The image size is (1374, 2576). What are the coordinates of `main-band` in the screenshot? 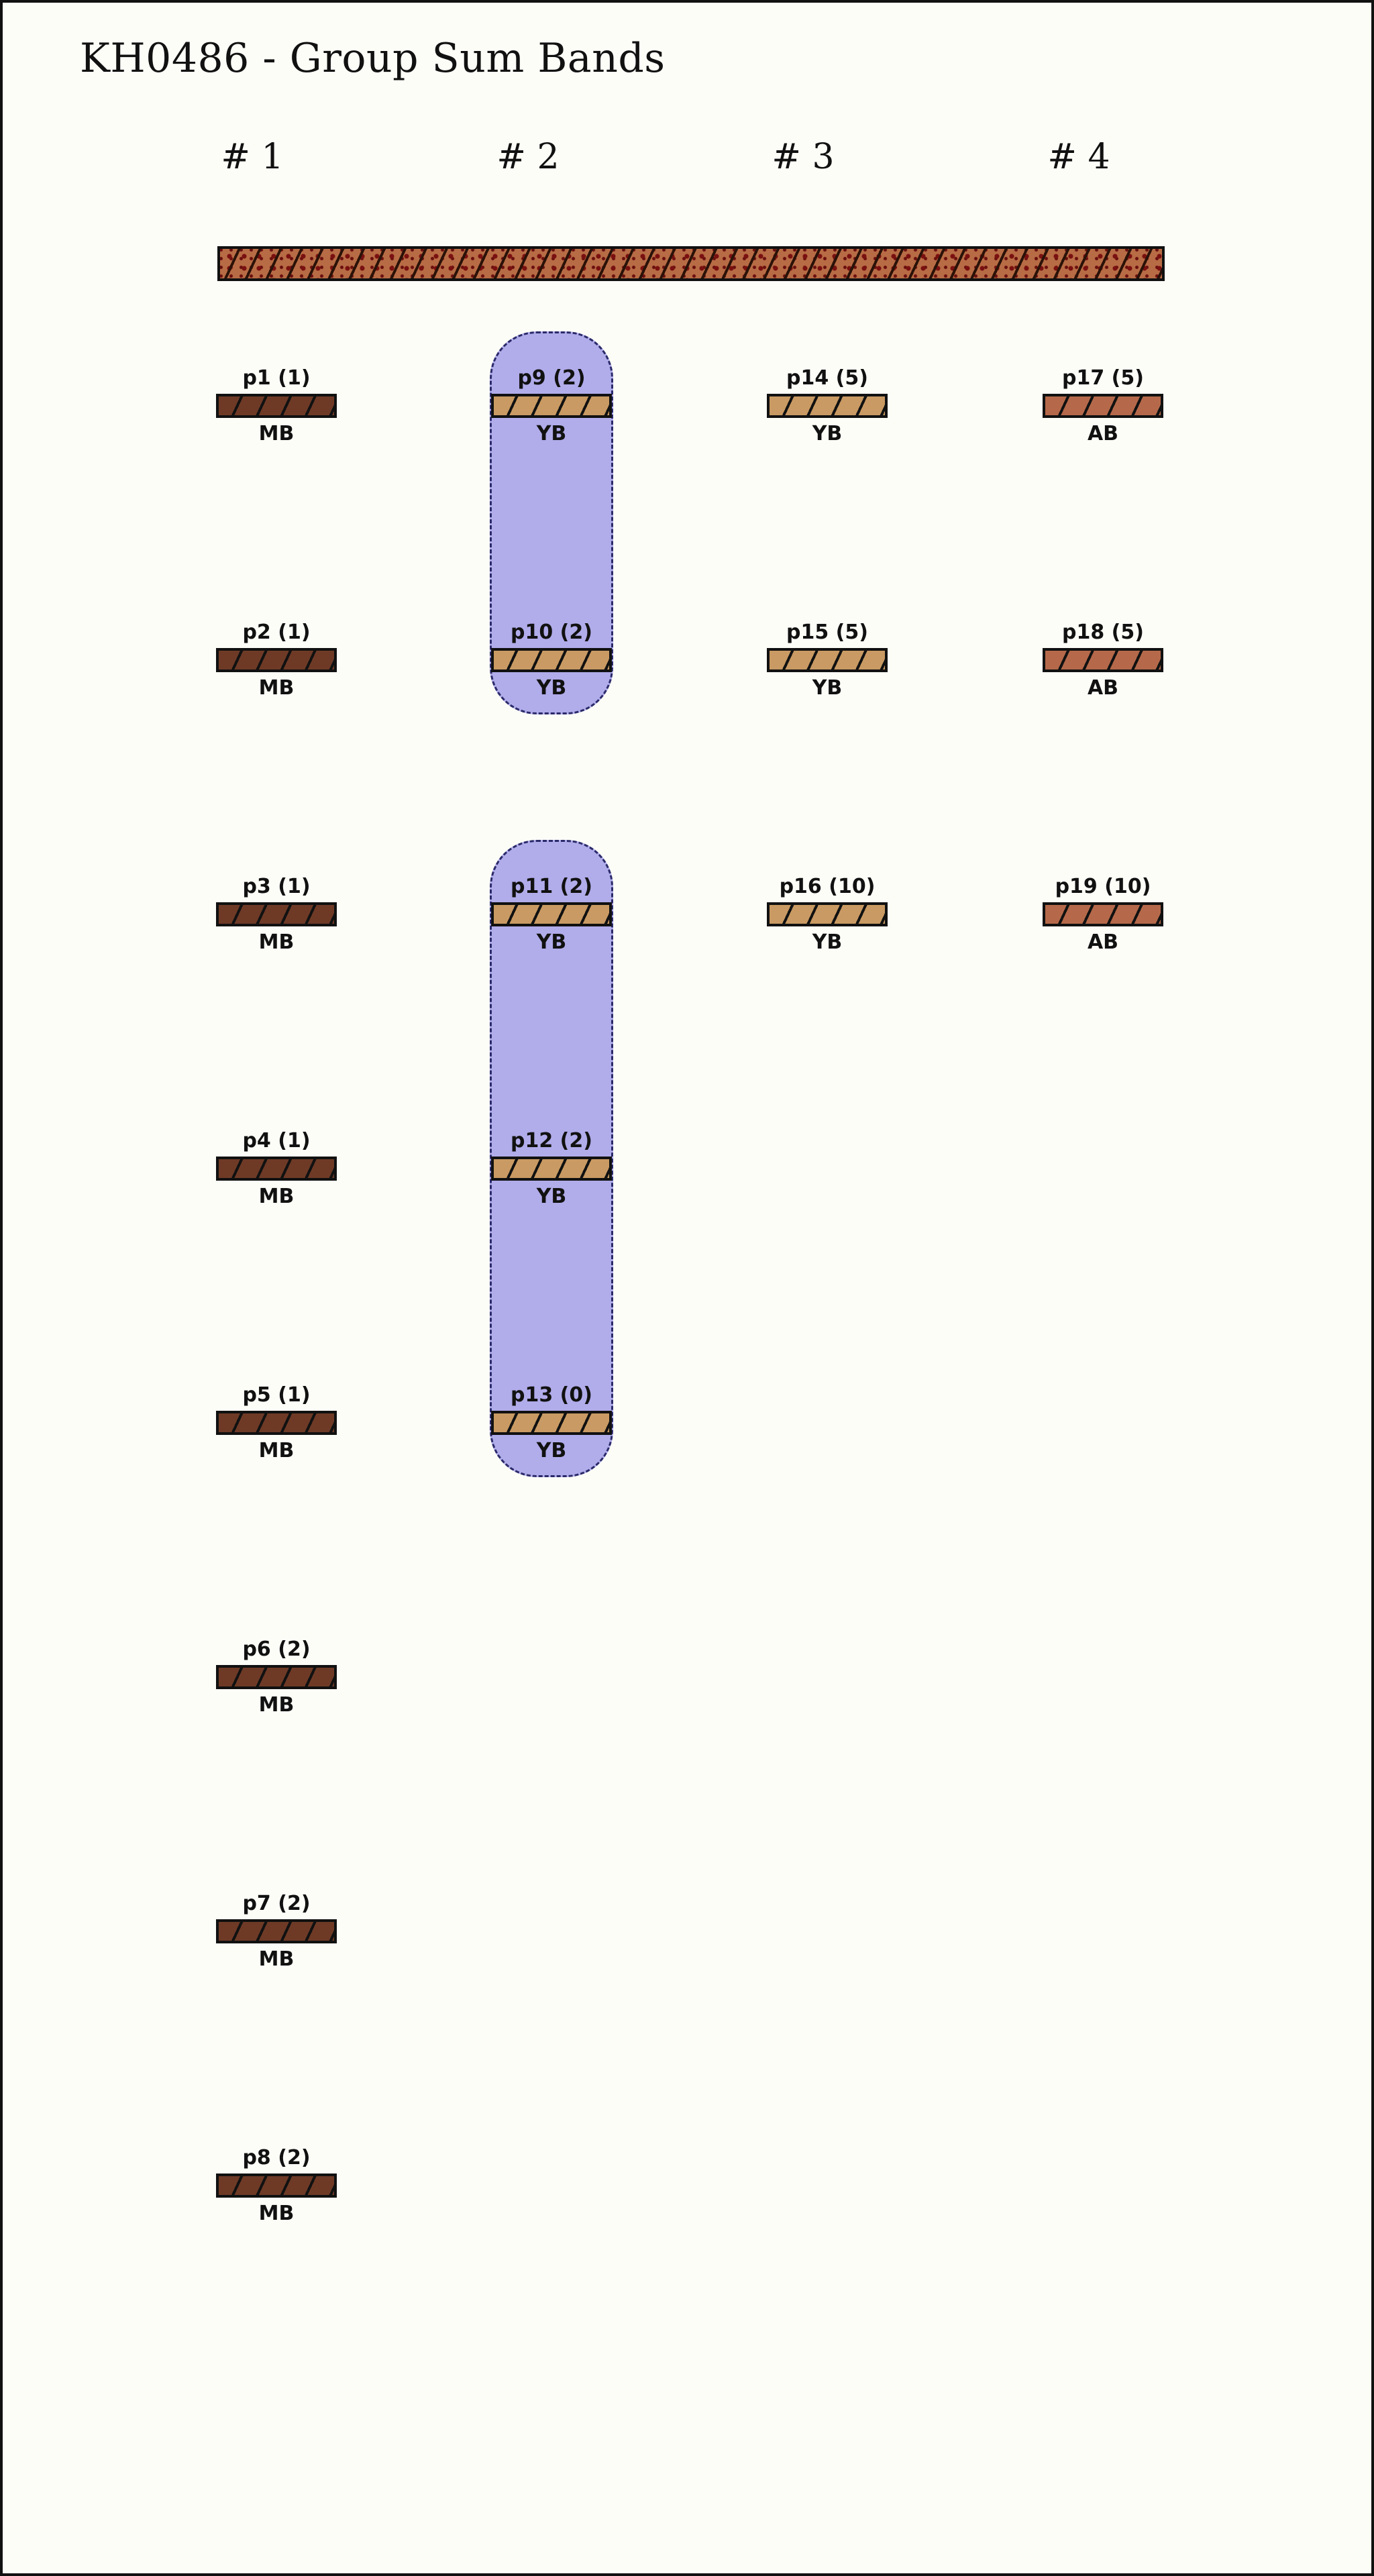 It's located at (691, 263).